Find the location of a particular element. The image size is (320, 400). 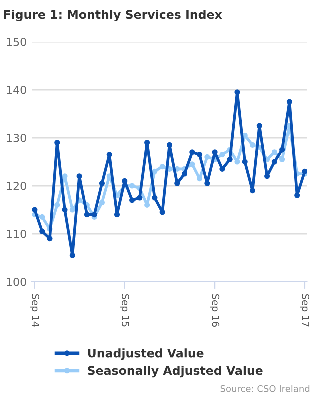

y-tick-label: 120 is located at coordinates (16, 186).